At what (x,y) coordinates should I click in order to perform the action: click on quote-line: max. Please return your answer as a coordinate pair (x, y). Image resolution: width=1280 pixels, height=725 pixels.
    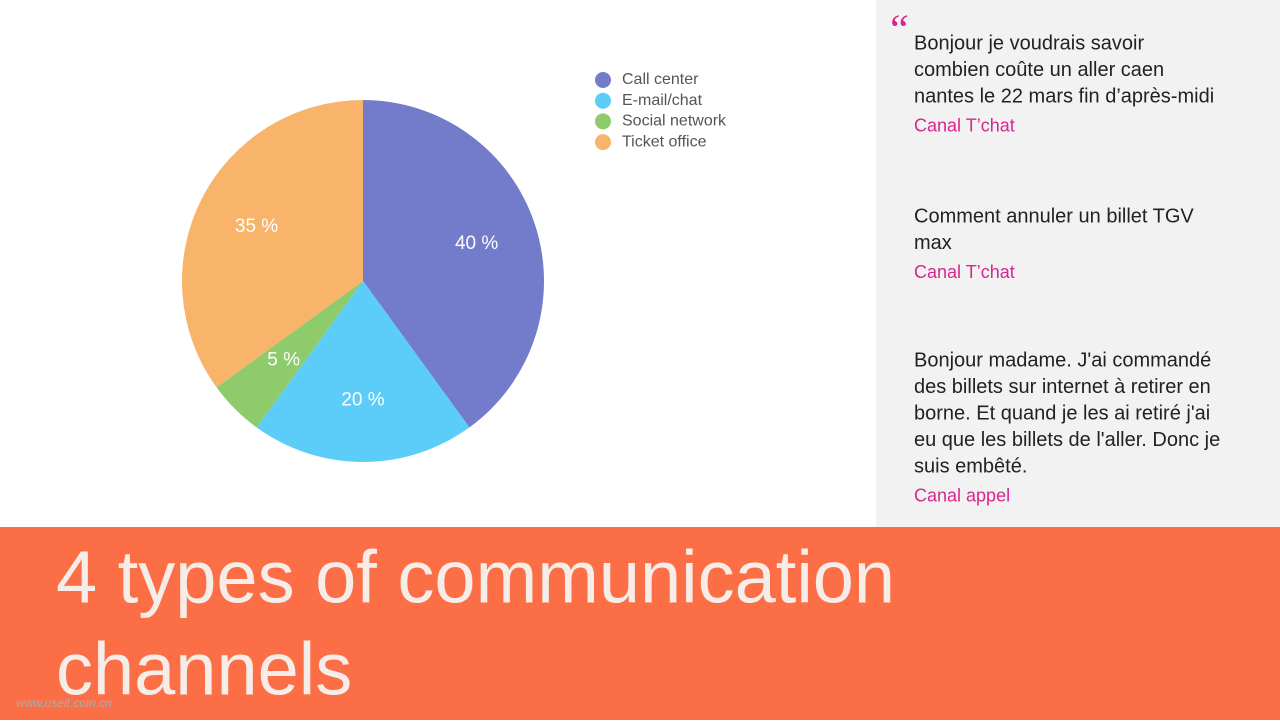
    Looking at the image, I should click on (933, 243).